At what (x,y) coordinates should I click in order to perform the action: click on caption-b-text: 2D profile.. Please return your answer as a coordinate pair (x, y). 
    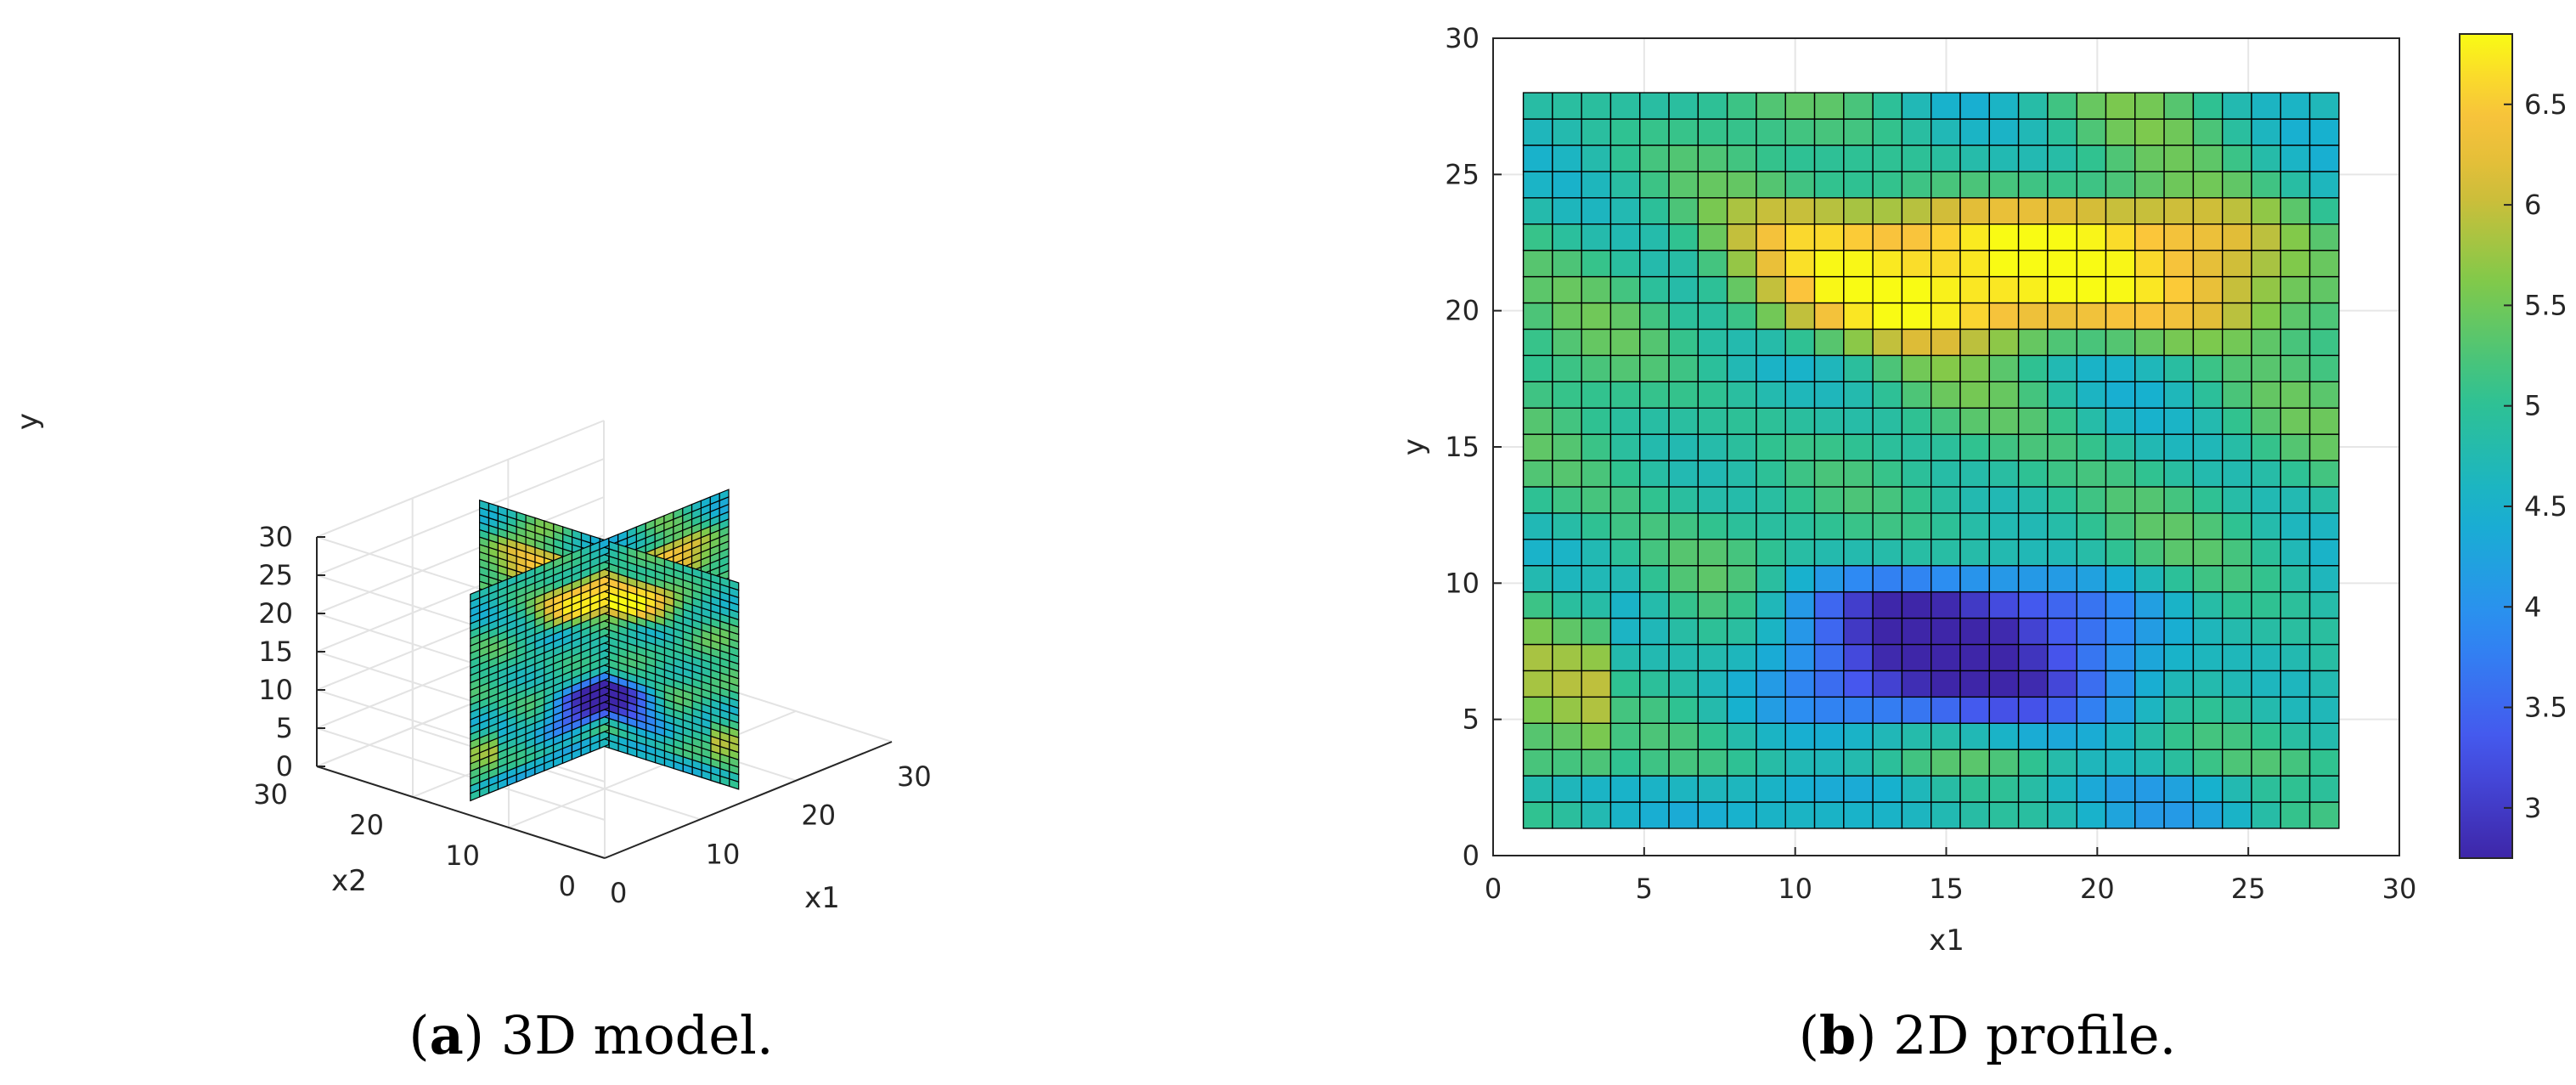
    Looking at the image, I should click on (2034, 1035).